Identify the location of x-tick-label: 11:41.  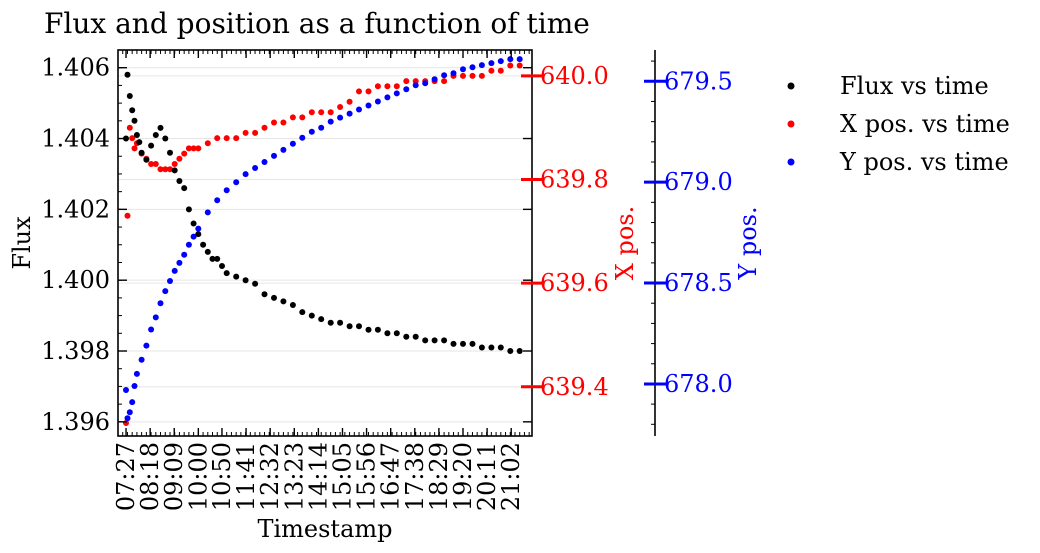
(246, 476).